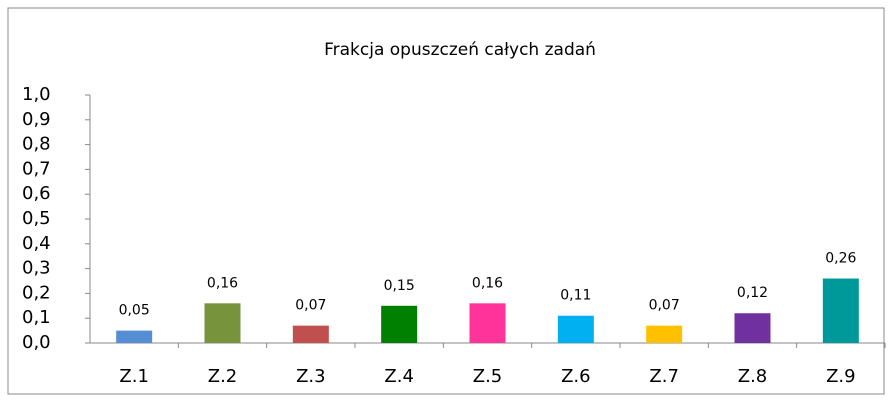 The height and width of the screenshot is (402, 893). I want to click on value-label: 0,26, so click(840, 259).